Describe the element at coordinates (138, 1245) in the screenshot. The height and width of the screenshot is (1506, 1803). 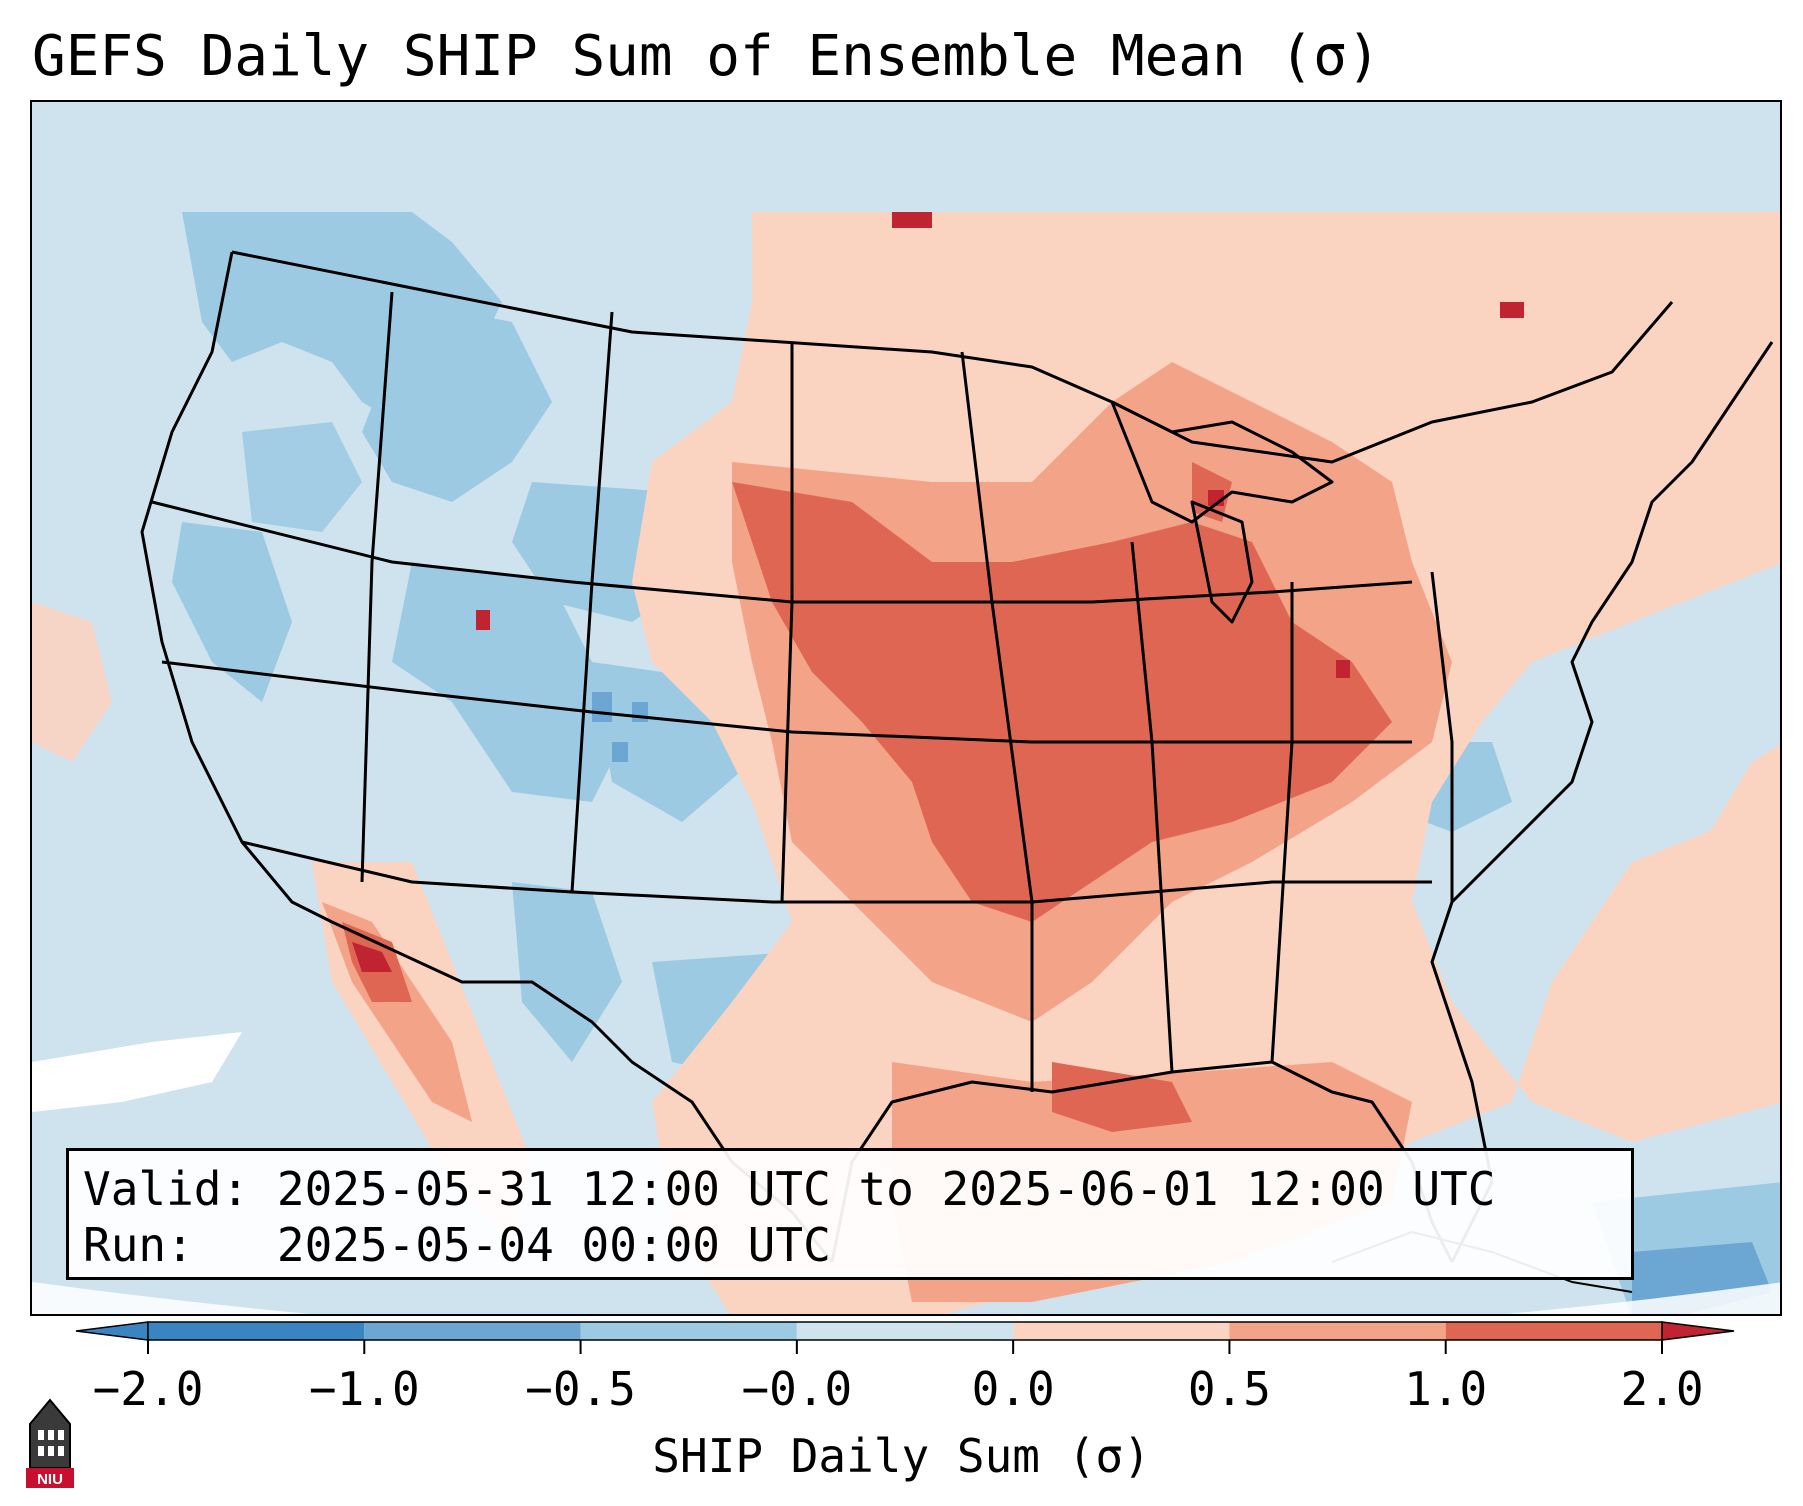
I see `run-label: Run:` at that location.